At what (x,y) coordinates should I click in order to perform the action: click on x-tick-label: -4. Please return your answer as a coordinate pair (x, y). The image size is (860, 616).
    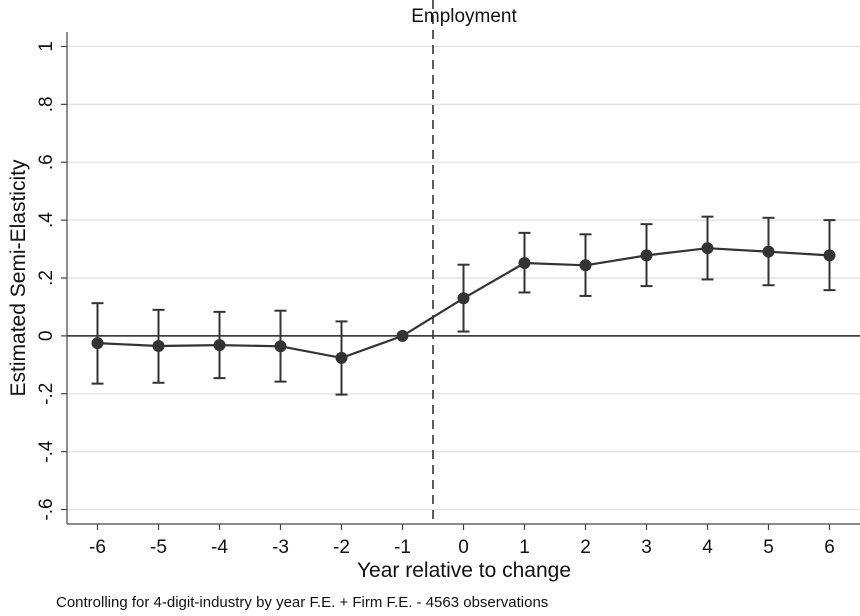
    Looking at the image, I should click on (219, 547).